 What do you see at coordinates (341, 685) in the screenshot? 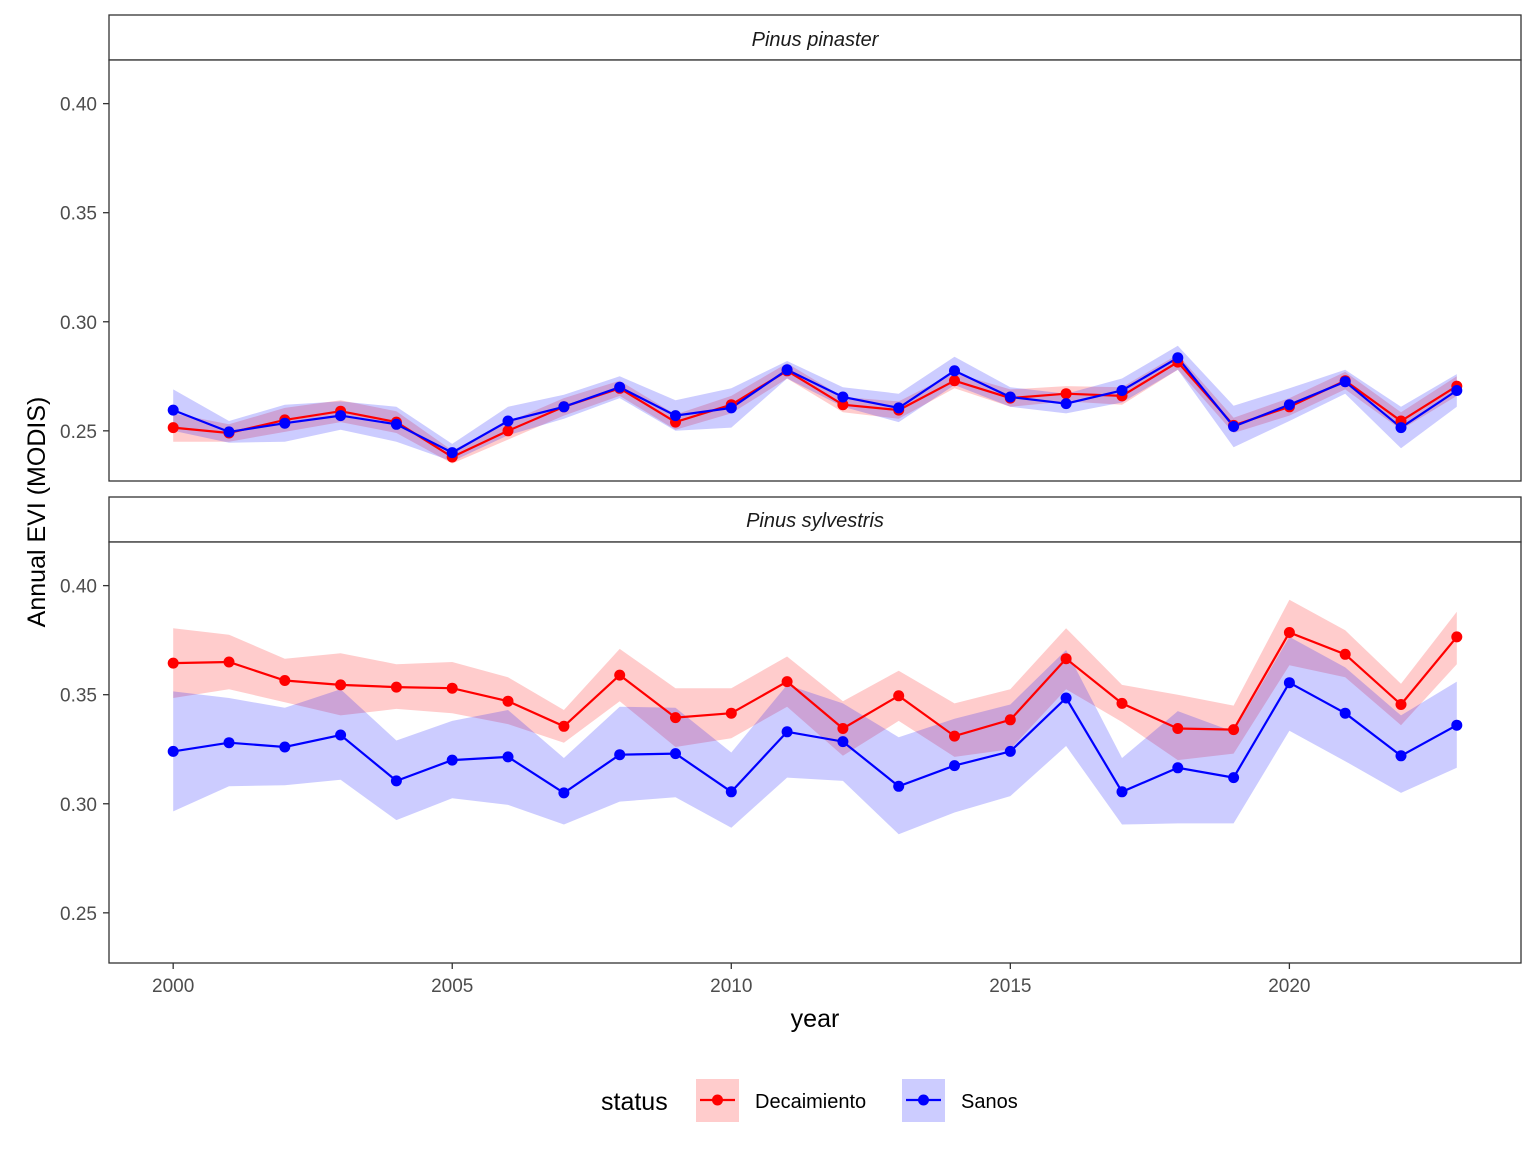
I see `point-decaimiento-2003` at bounding box center [341, 685].